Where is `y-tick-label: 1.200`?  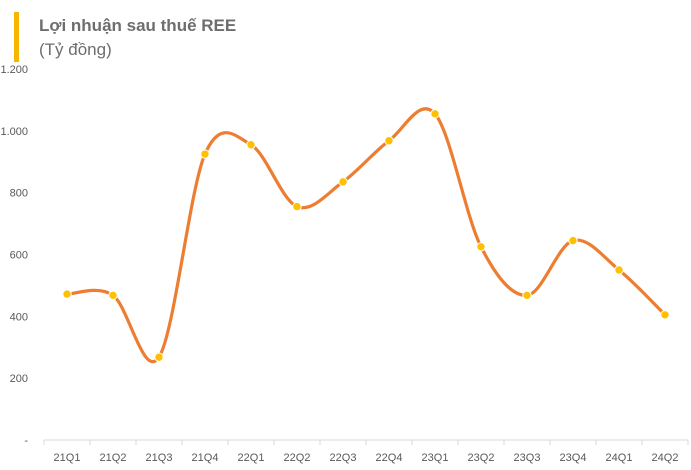
y-tick-label: 1.200 is located at coordinates (14, 70).